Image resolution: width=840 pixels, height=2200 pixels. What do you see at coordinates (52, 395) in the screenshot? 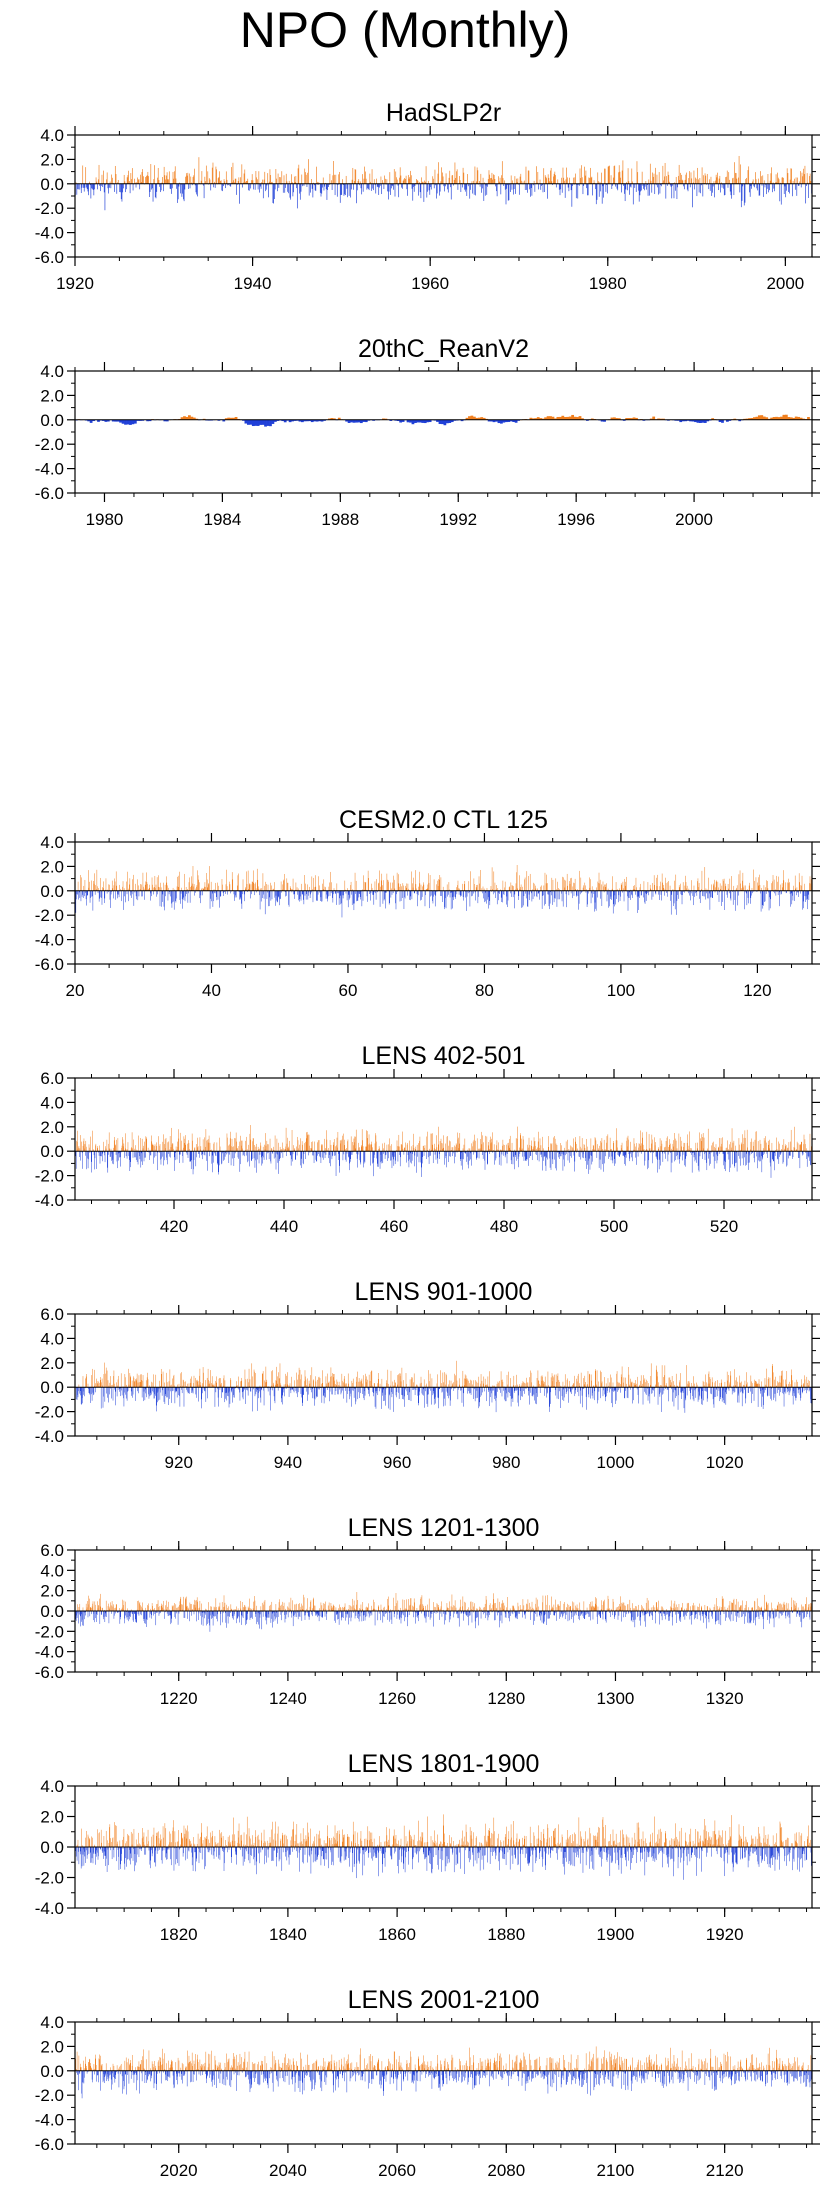
I see `y-tick-label: 2.0` at bounding box center [52, 395].